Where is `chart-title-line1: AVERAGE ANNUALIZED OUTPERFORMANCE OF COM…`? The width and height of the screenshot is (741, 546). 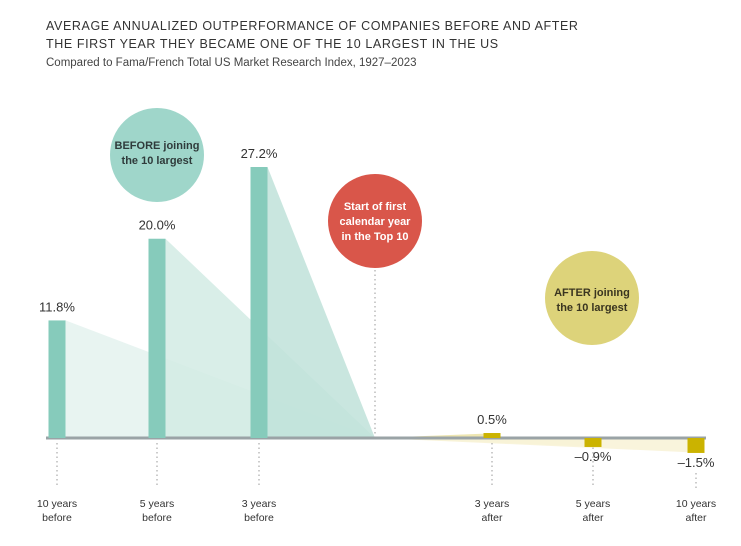 chart-title-line1: AVERAGE ANNUALIZED OUTPERFORMANCE OF COM… is located at coordinates (312, 26).